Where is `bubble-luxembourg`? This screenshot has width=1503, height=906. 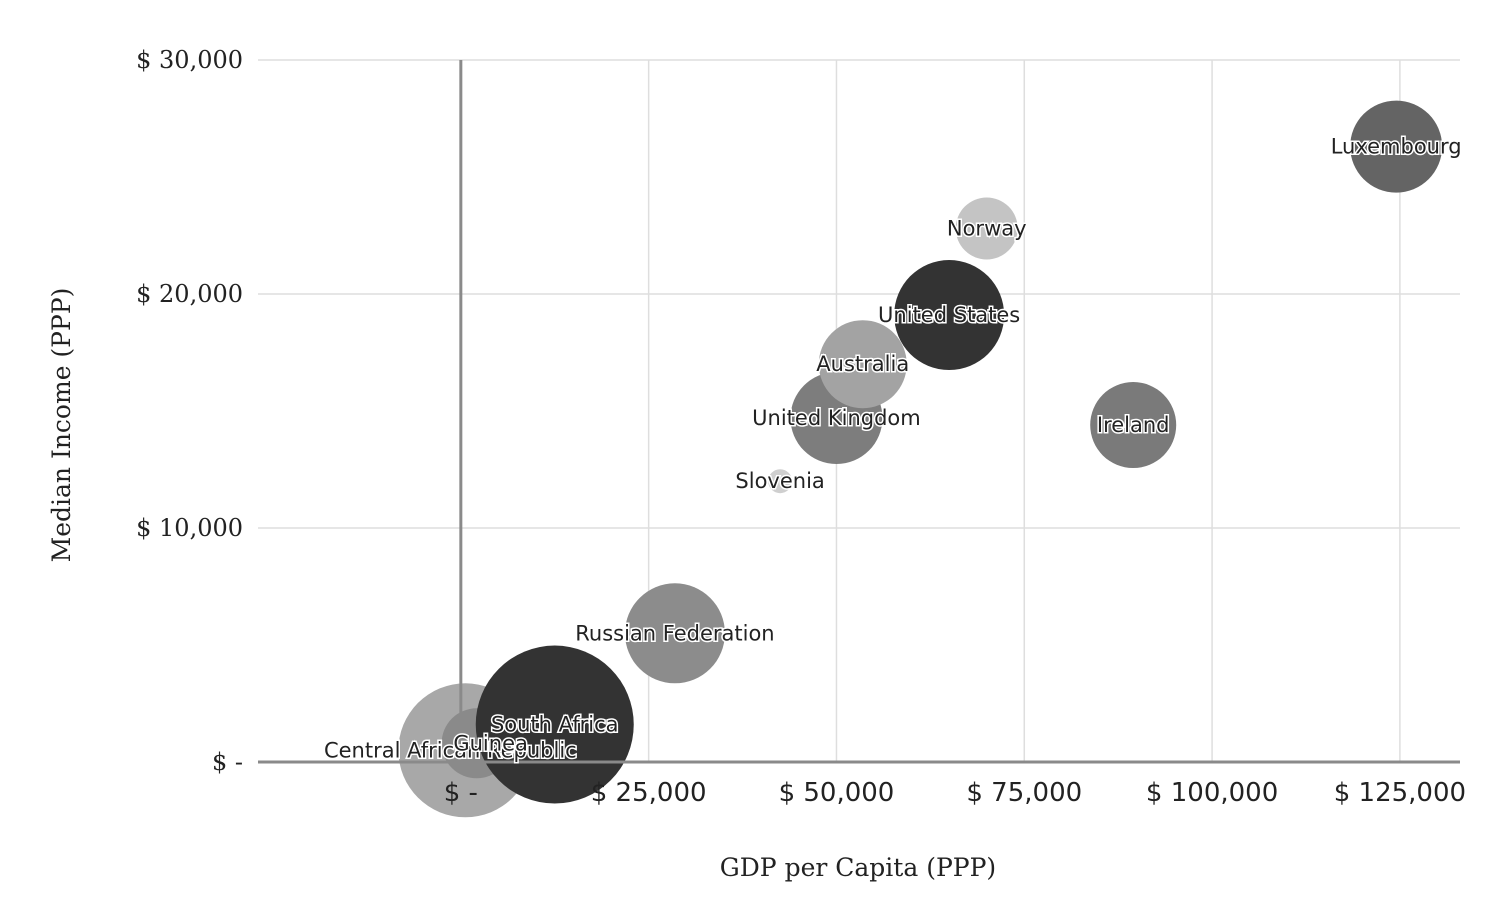
bubble-luxembourg is located at coordinates (1396, 146).